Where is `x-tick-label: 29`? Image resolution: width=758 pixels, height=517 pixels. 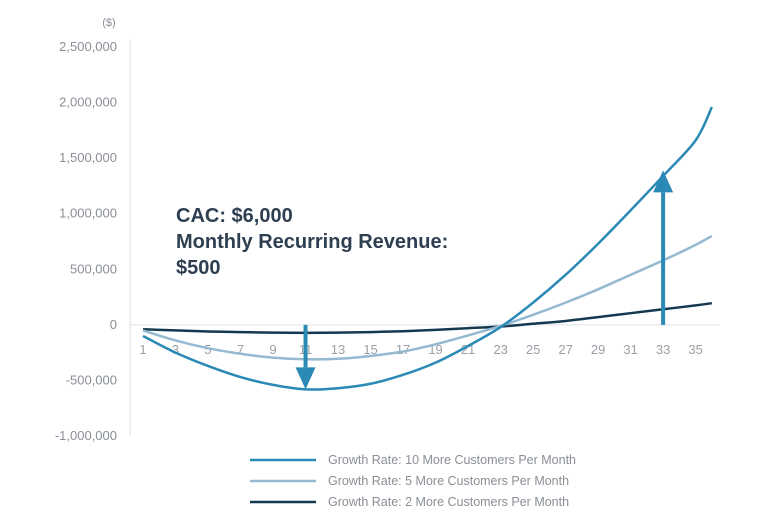 x-tick-label: 29 is located at coordinates (598, 349).